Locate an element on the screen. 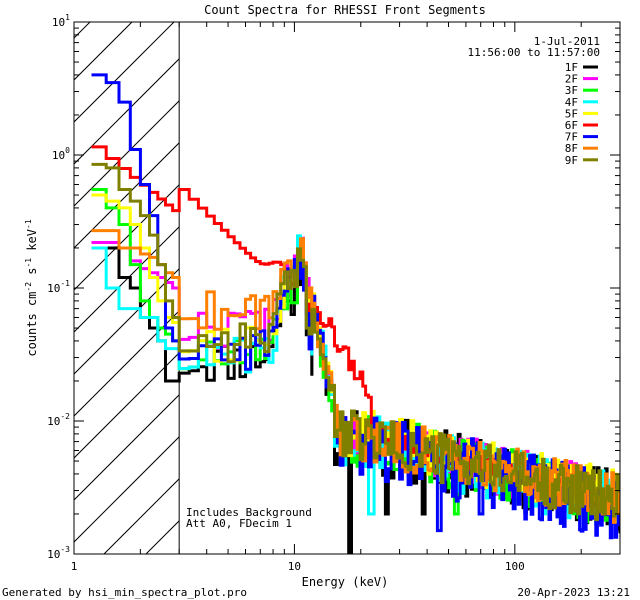 This screenshot has height=600, width=640. legend-label-7F: 7F is located at coordinates (571, 137).